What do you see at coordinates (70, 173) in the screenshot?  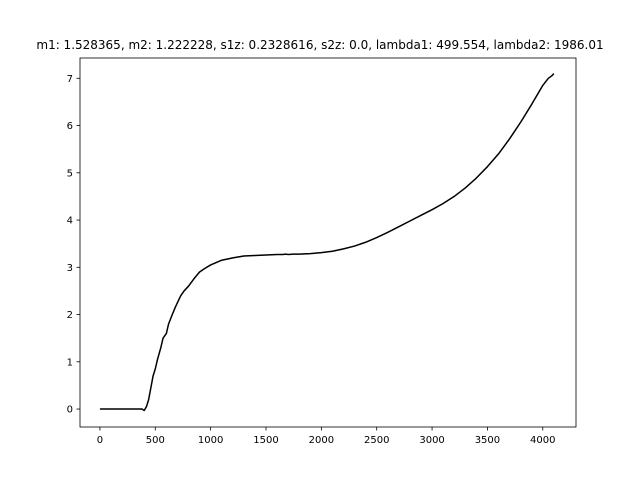 I see `y-tick-label: 5` at bounding box center [70, 173].